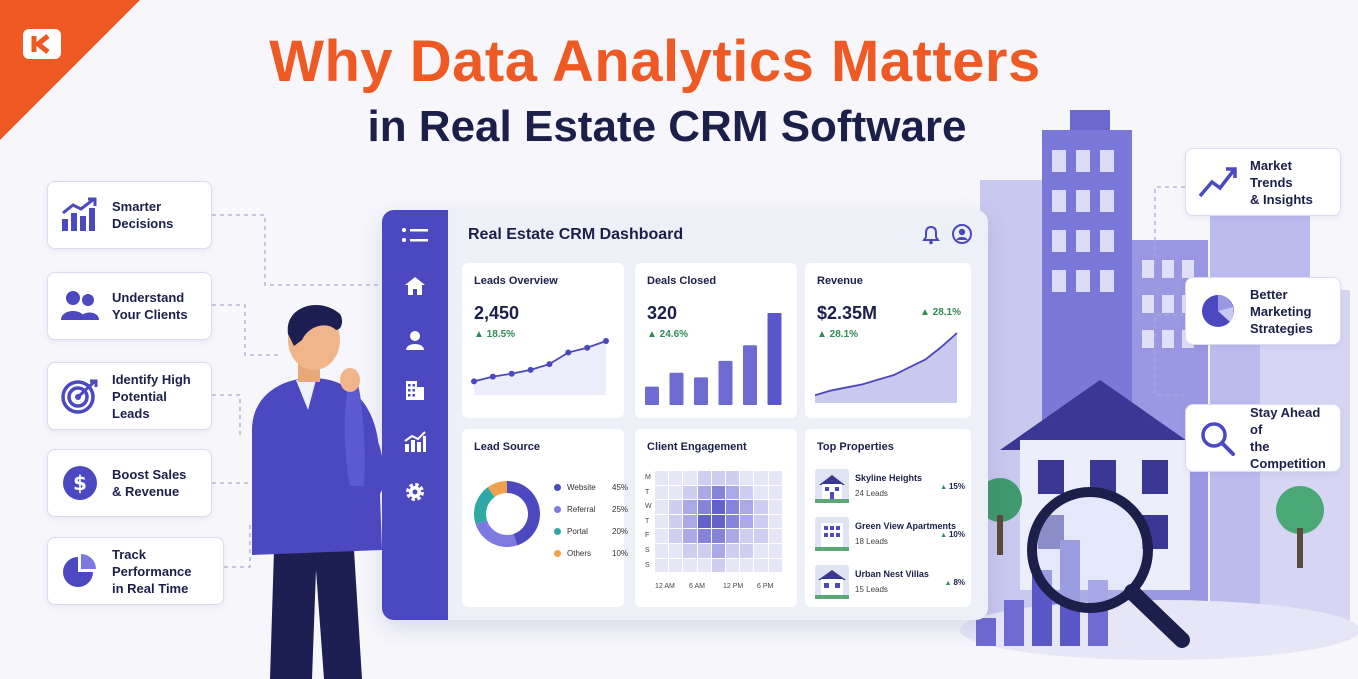 The height and width of the screenshot is (679, 1358). What do you see at coordinates (890, 583) in the screenshot?
I see `property-item: Urban Nest Villas 15 Leads 8%` at bounding box center [890, 583].